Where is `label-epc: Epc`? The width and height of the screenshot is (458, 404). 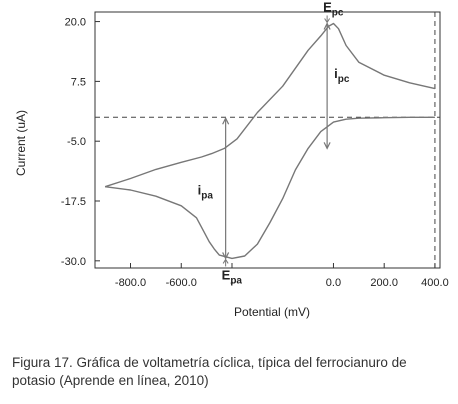
label-epc: Epc is located at coordinates (333, 9).